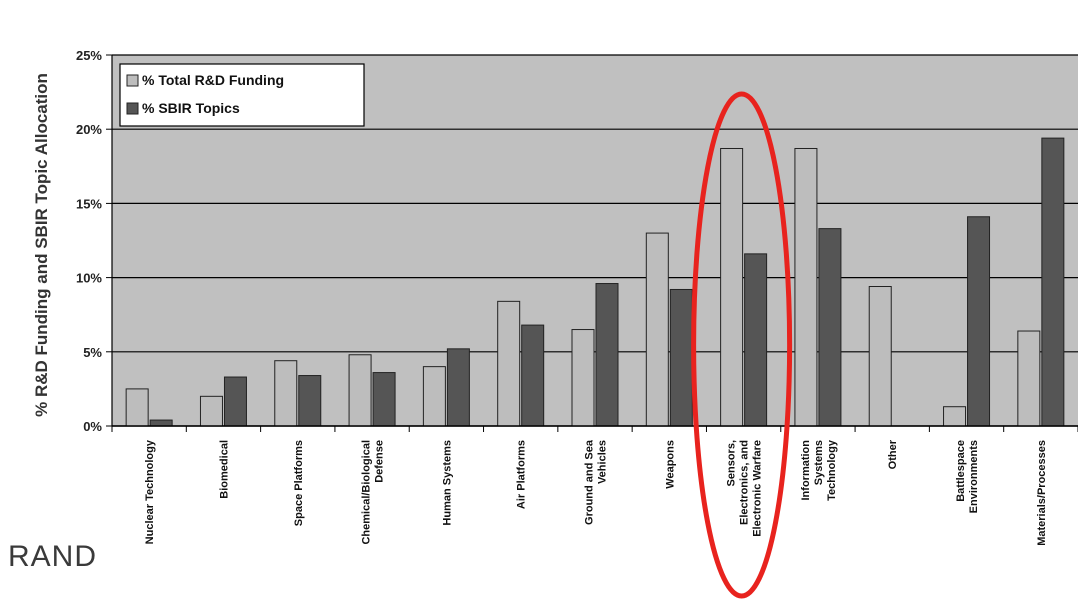 This screenshot has height=599, width=1078. Describe the element at coordinates (380, 461) in the screenshot. I see `x-category-label-line: Defense` at that location.